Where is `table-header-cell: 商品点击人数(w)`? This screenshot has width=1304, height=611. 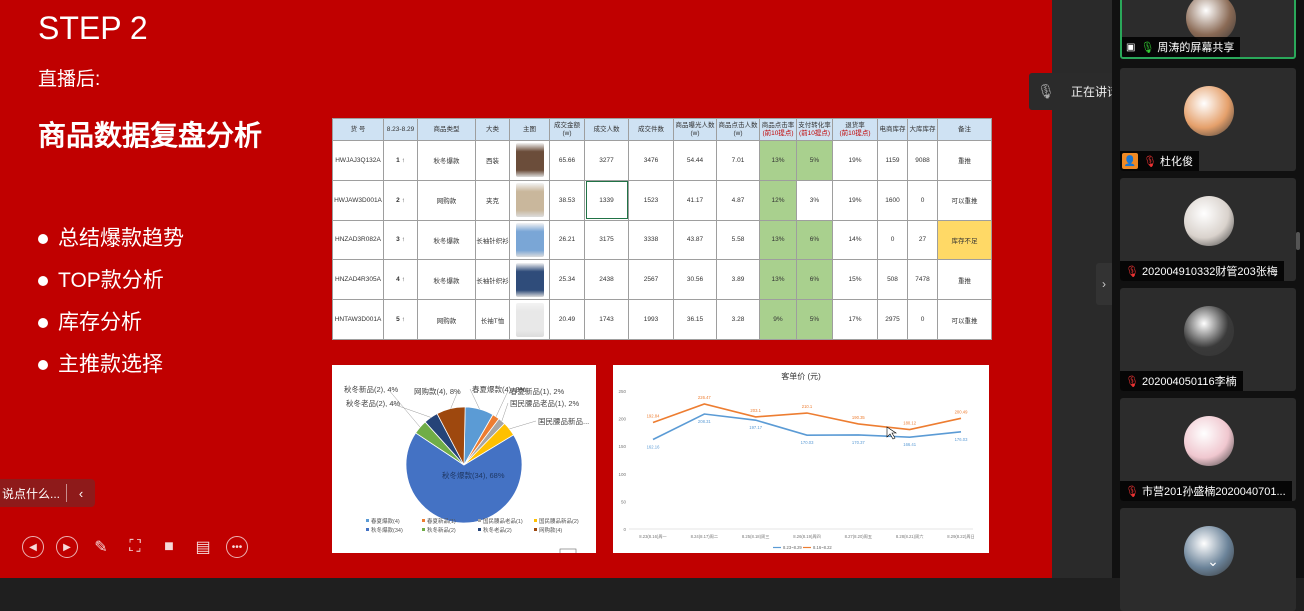 table-header-cell: 商品点击人数(w) is located at coordinates (738, 129).